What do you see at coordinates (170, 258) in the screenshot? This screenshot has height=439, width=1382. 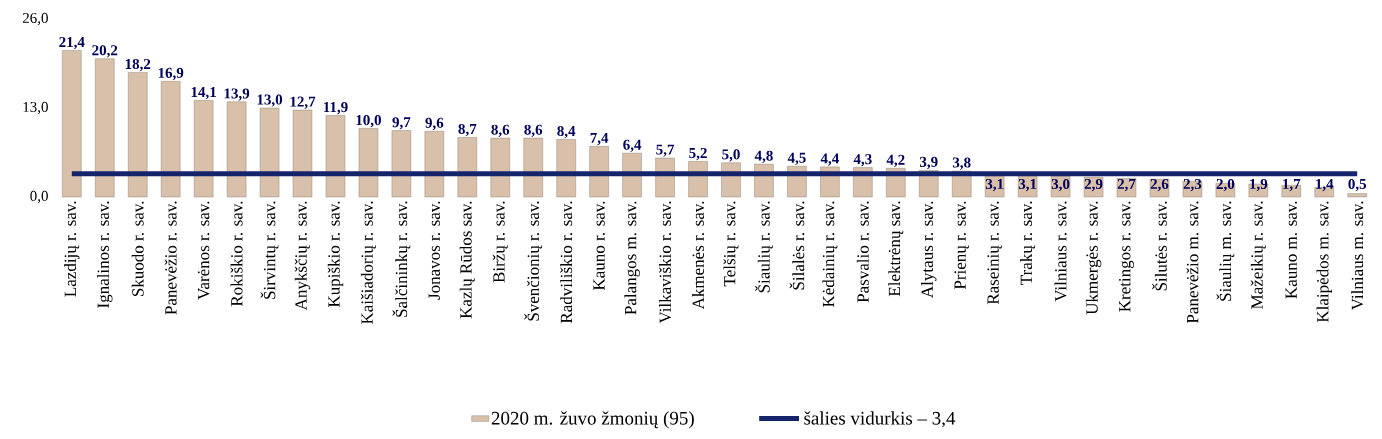 I see `x-tick-label: Panevėžio r. sav.` at bounding box center [170, 258].